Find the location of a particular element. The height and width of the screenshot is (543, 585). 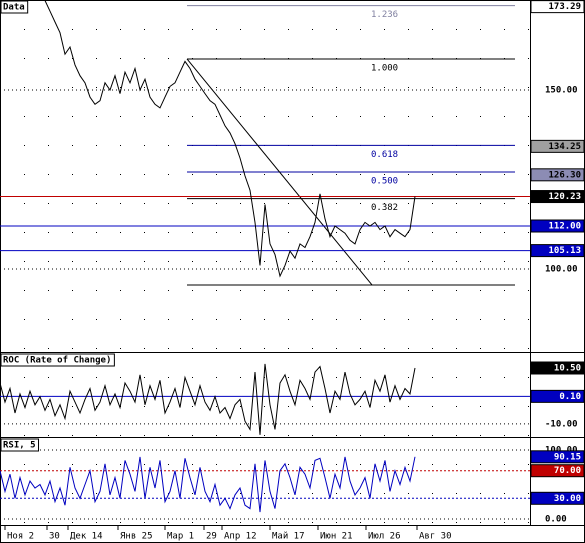

fib-label: 1.000 is located at coordinates (384, 68).